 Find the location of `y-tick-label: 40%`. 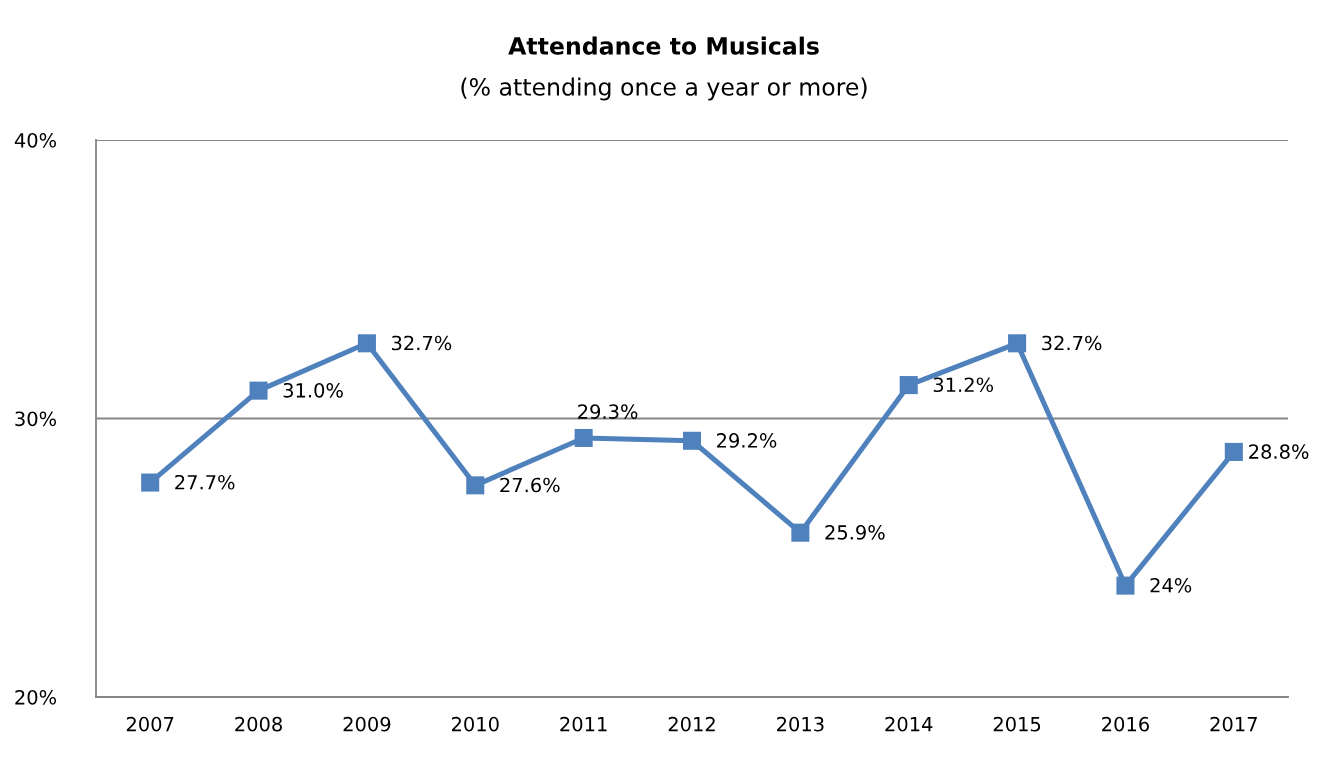

y-tick-label: 40% is located at coordinates (35, 140).